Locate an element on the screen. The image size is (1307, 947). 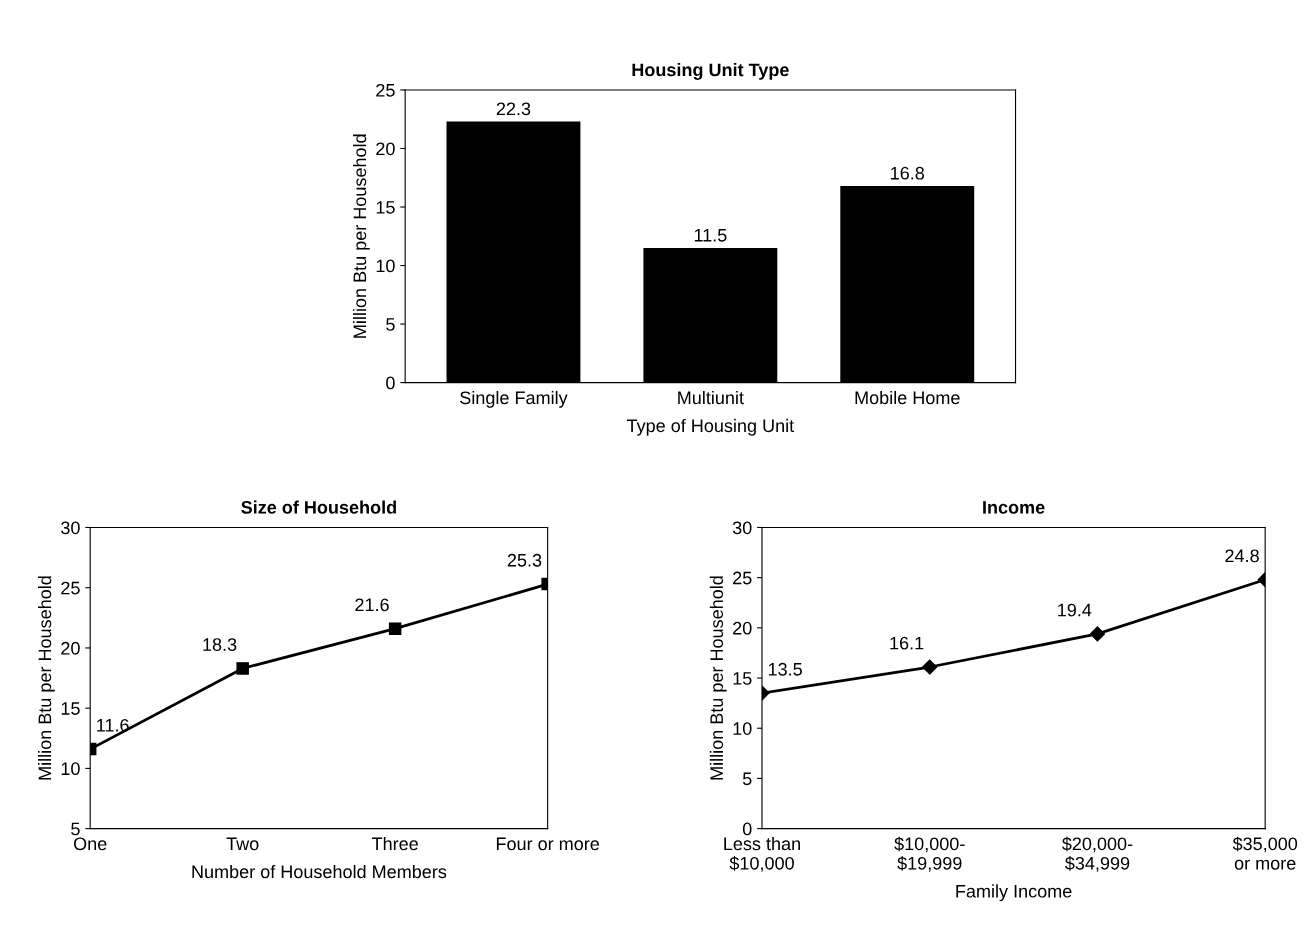
x-tick-label: Three is located at coordinates (394, 843).